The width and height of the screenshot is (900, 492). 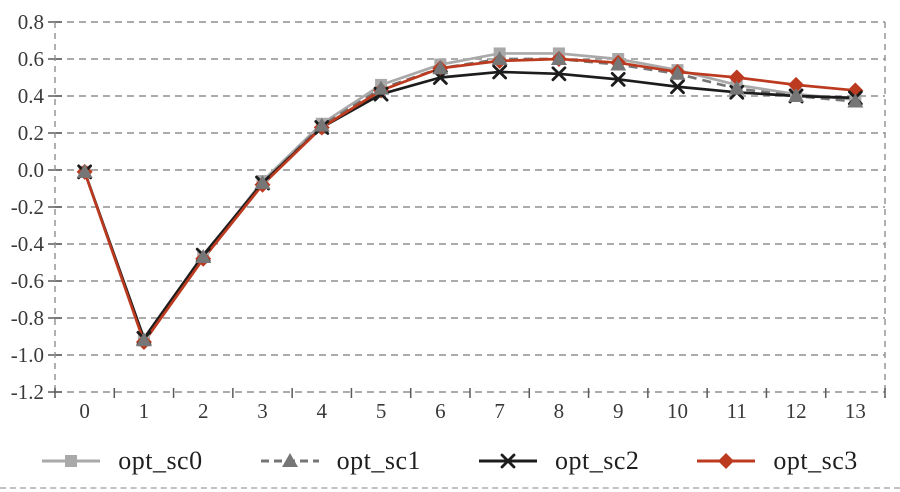 I want to click on x-axis-label: 7, so click(x=499, y=411).